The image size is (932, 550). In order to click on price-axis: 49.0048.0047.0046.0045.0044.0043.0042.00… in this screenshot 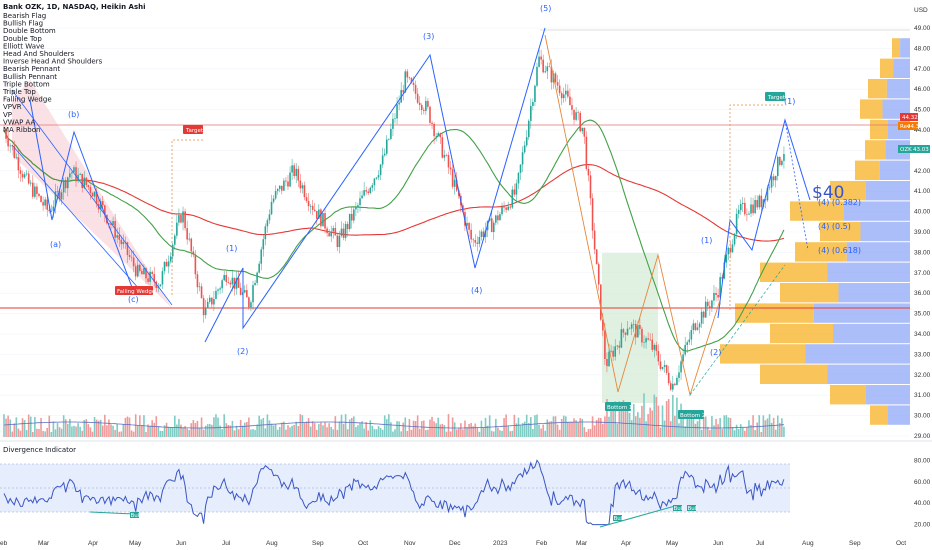, I will do `click(922, 232)`.